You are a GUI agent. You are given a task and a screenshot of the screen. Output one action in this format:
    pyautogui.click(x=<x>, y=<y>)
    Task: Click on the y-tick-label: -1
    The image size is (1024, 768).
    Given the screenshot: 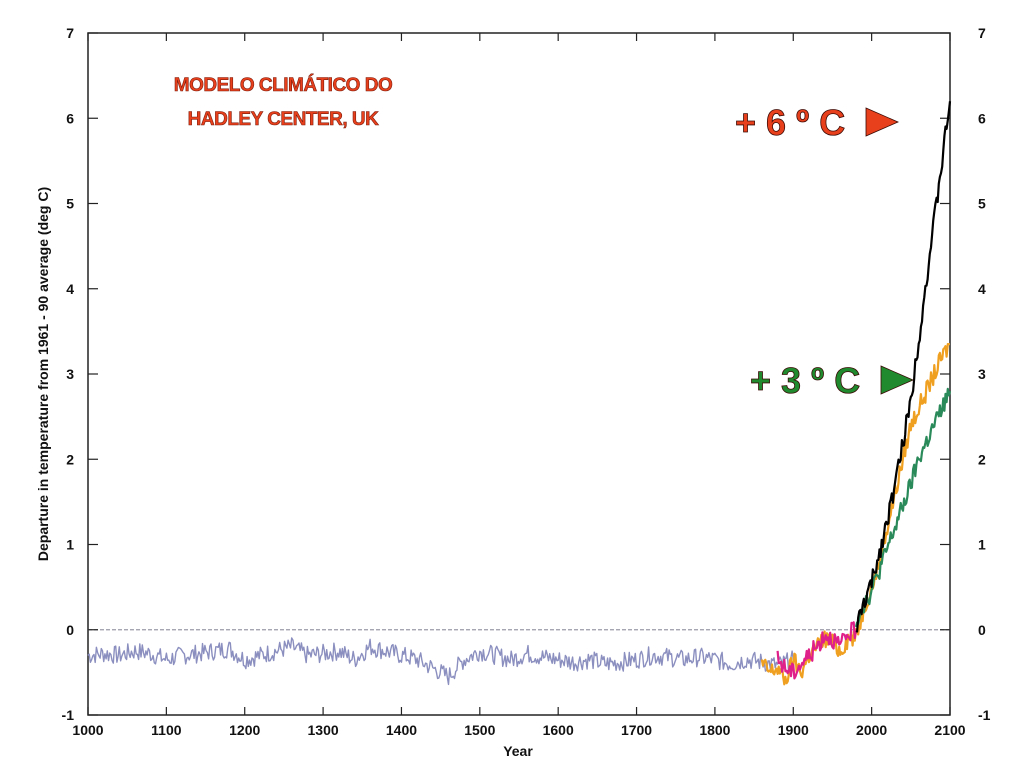 What is the action you would take?
    pyautogui.click(x=68, y=715)
    